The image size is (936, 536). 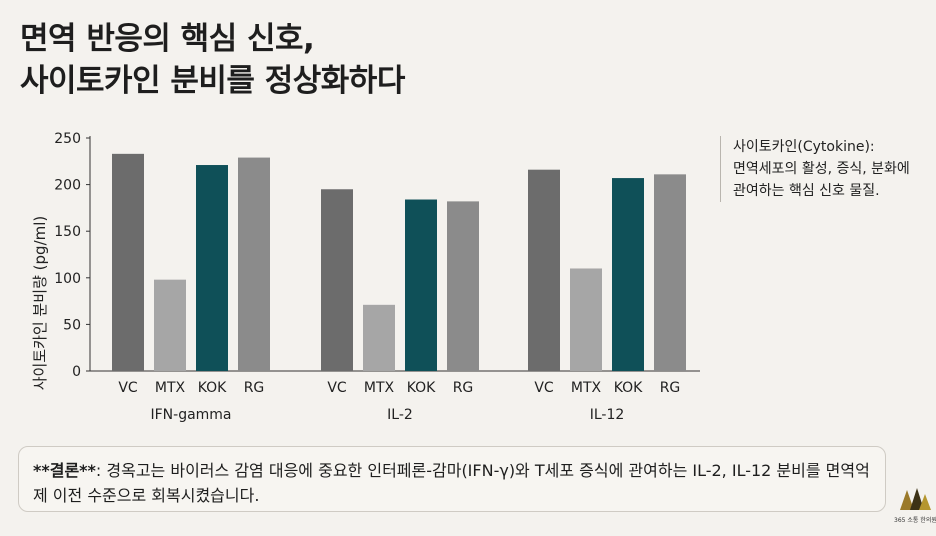 I want to click on y-tick-label: 100, so click(x=67, y=279).